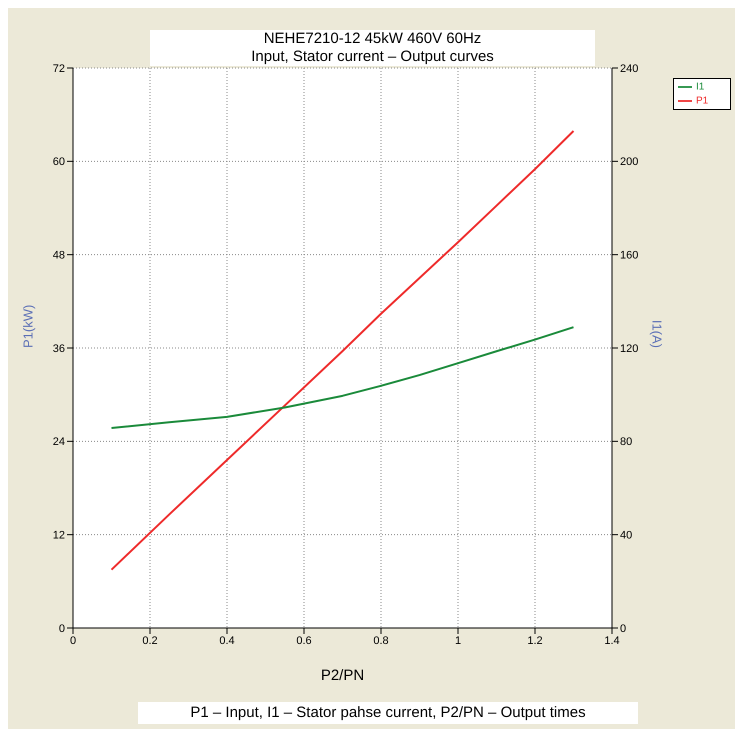 This screenshot has width=743, height=737. What do you see at coordinates (58, 162) in the screenshot?
I see `y-tick-label: 60` at bounding box center [58, 162].